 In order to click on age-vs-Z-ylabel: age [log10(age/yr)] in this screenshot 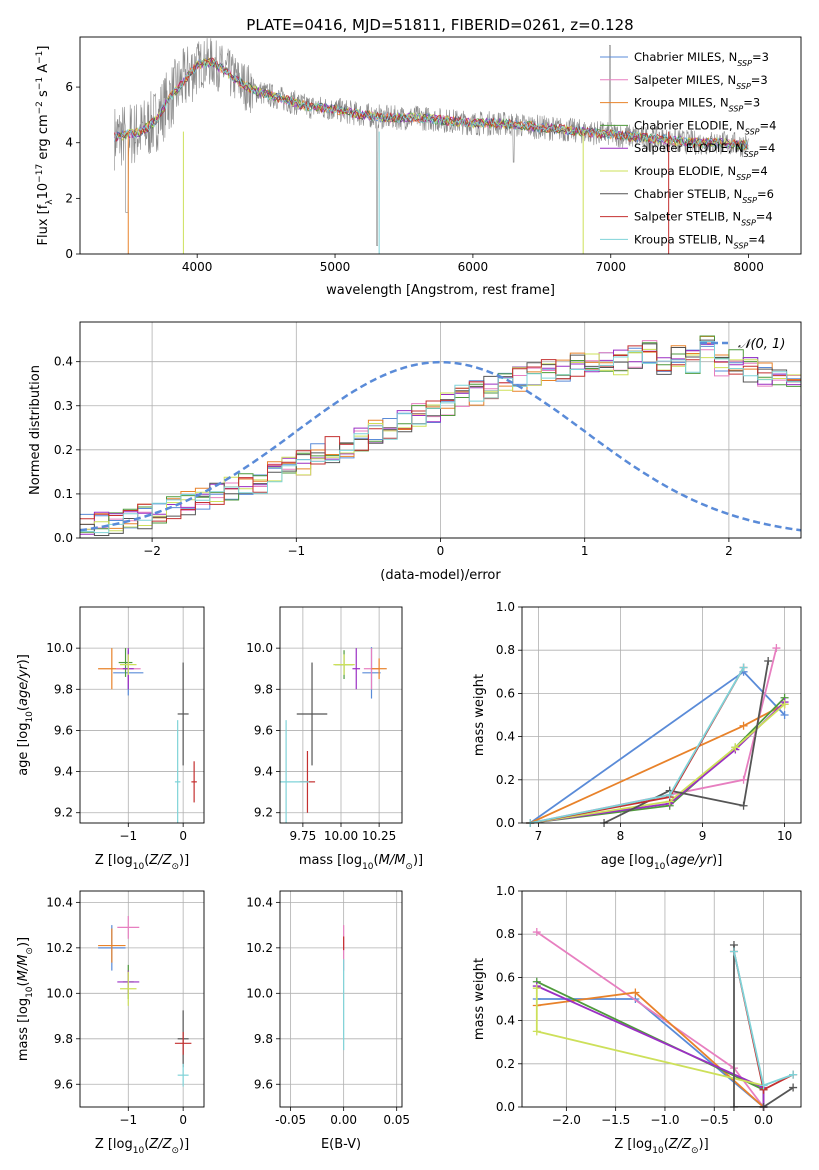, I will do `click(25, 715)`.